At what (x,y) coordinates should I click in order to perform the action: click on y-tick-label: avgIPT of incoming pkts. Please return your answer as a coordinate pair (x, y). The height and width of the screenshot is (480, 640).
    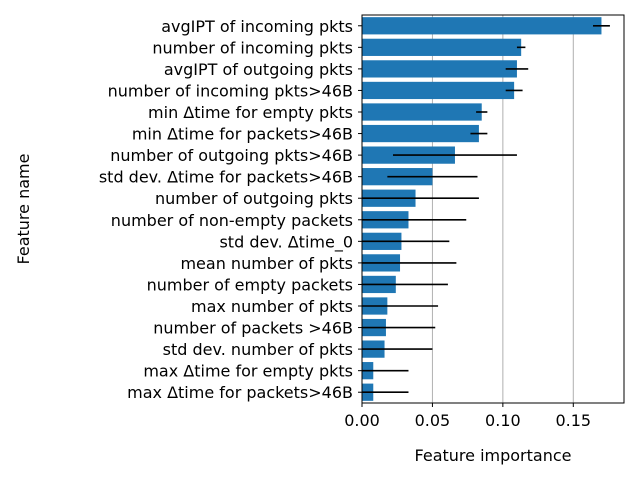
    Looking at the image, I should click on (257, 26).